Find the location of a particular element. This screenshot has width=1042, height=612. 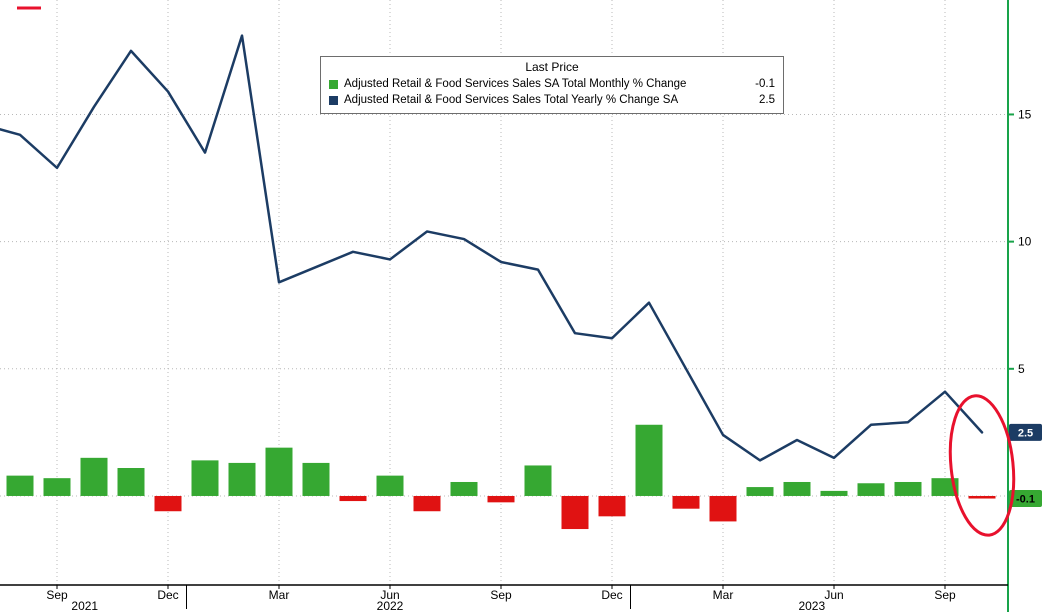

legend-value-yearly: 2.5 is located at coordinates (767, 100).